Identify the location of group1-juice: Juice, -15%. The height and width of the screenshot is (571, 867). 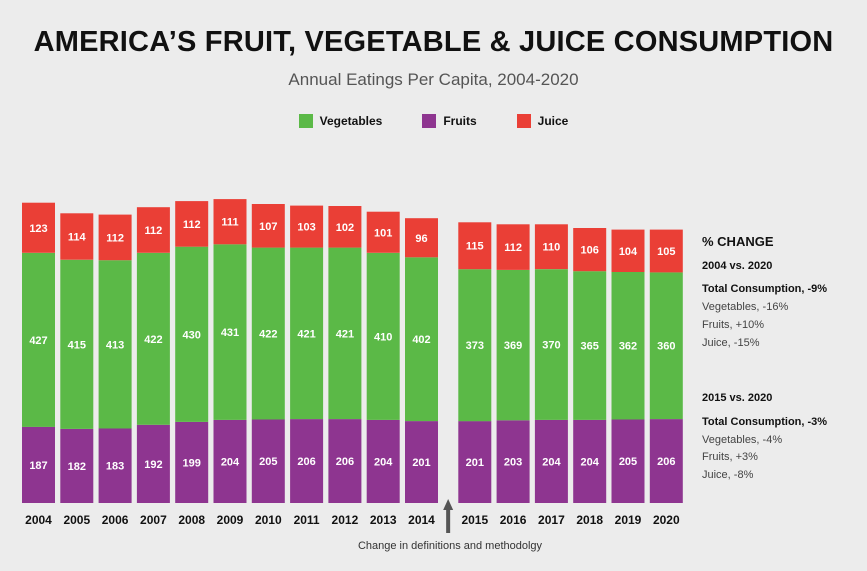
(731, 343).